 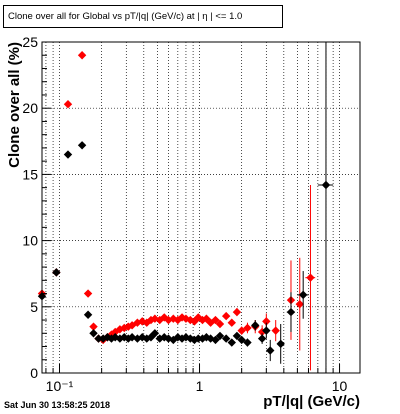 What do you see at coordinates (311, 401) in the screenshot?
I see `x-axis-label: pT/|q| (GeV/c)` at bounding box center [311, 401].